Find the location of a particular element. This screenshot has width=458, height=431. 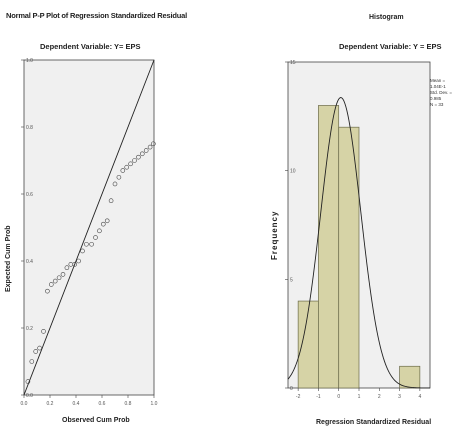

stats-mean: Mean = 1.04E-1 is located at coordinates (438, 83).